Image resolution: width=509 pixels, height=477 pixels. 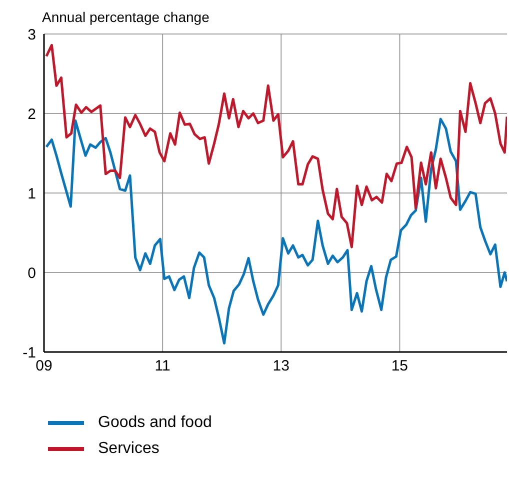 I want to click on y-tick-label: -1, so click(x=29, y=353).